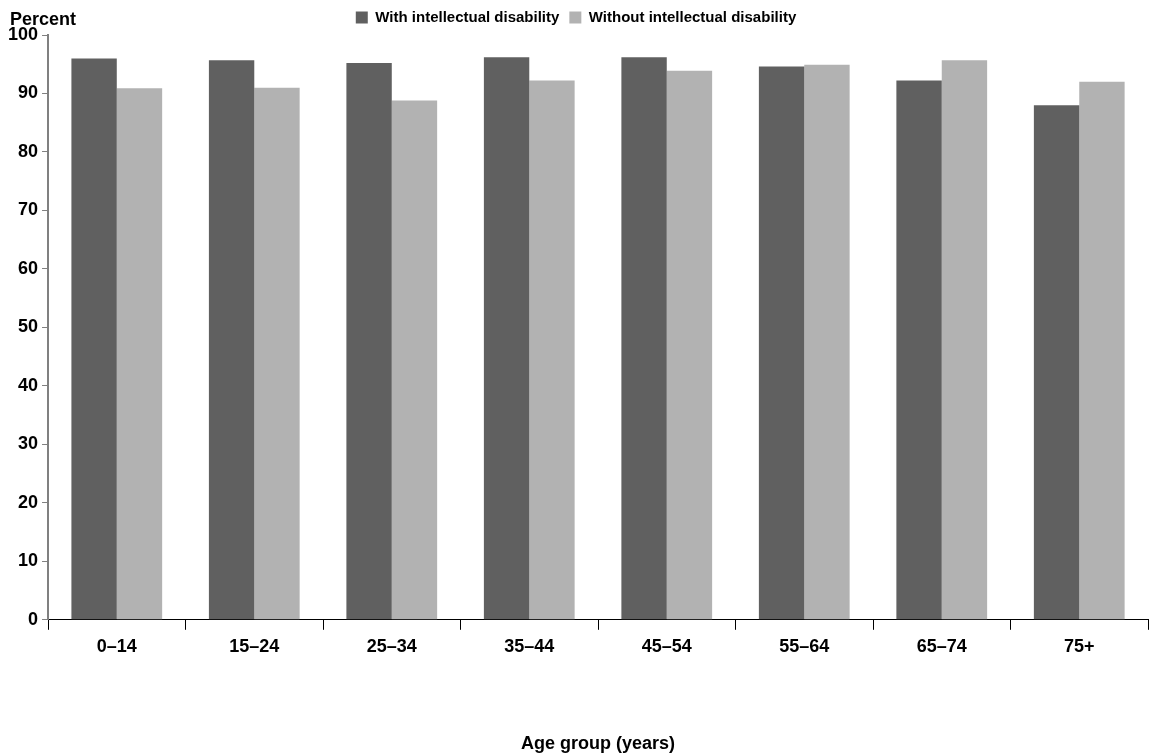 The width and height of the screenshot is (1149, 755). What do you see at coordinates (941, 645) in the screenshot?
I see `x-tick-label: 65–74` at bounding box center [941, 645].